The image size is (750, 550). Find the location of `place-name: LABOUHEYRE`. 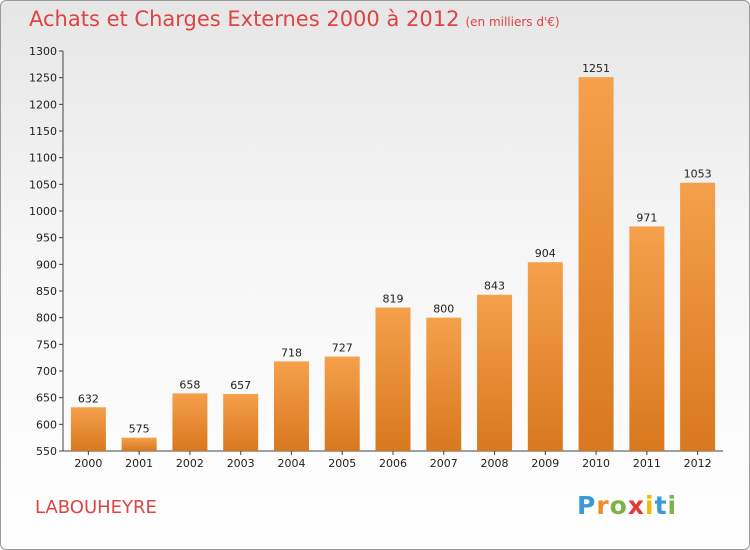

place-name: LABOUHEYRE is located at coordinates (96, 507).